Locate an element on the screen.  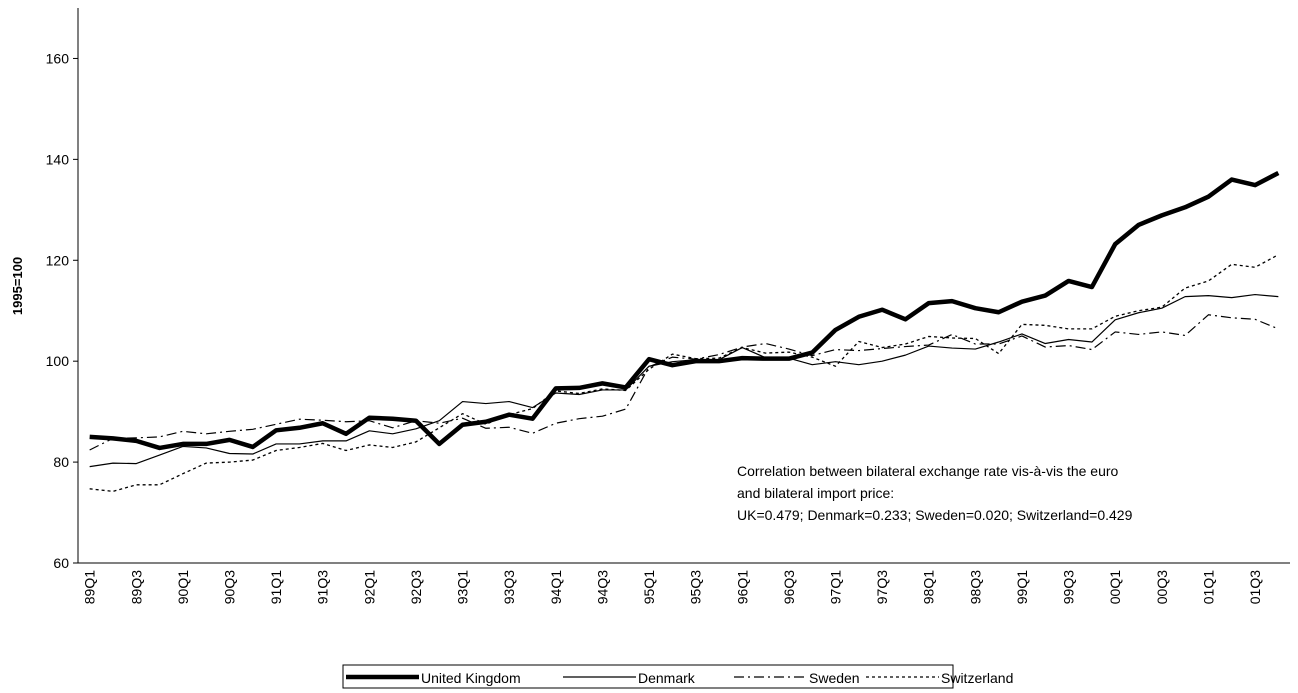
x-tick-label: 97Q1 is located at coordinates (836, 587).